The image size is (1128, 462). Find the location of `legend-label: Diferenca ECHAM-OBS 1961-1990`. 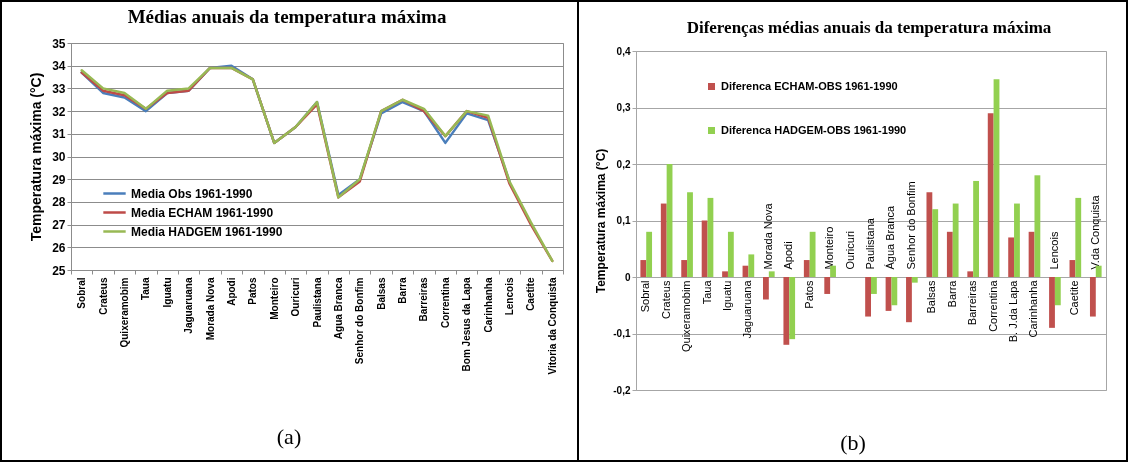

legend-label: Diferenca ECHAM-OBS 1961-1990 is located at coordinates (809, 85).